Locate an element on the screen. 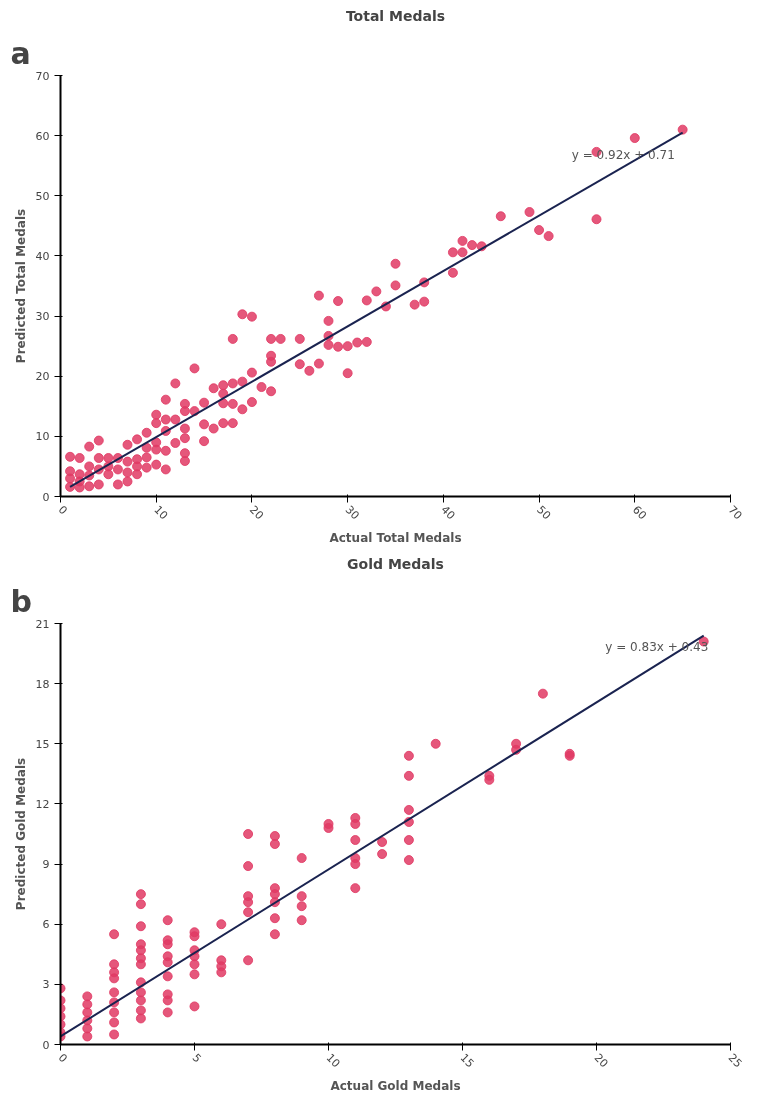 The image size is (781, 1113). y-tick-label: 21 is located at coordinates (42, 624).